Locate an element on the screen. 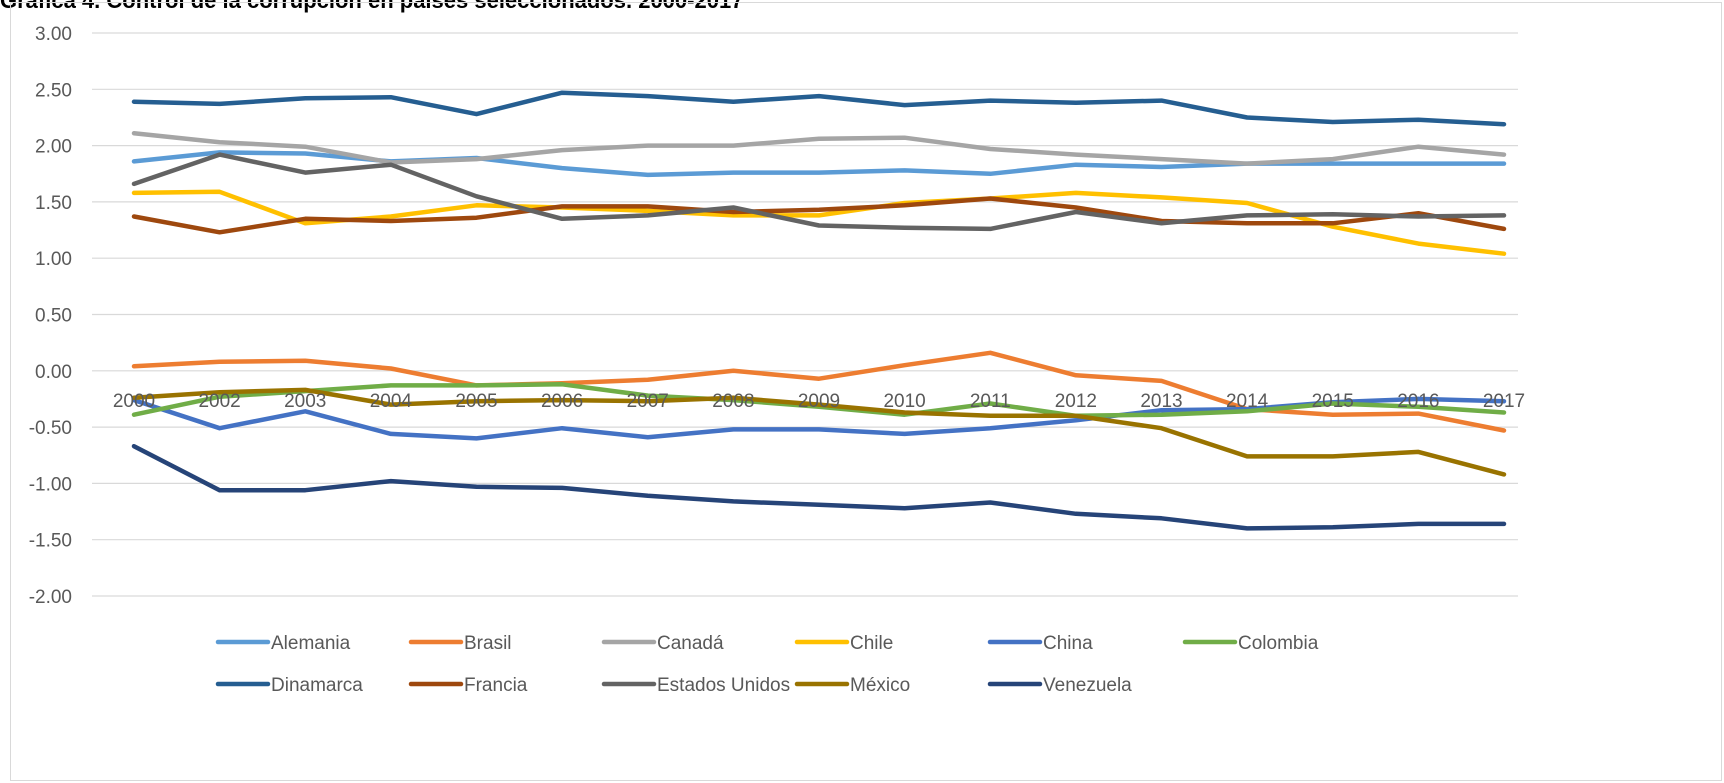 The width and height of the screenshot is (1724, 783). x-tick-label: 2016 is located at coordinates (1418, 401).